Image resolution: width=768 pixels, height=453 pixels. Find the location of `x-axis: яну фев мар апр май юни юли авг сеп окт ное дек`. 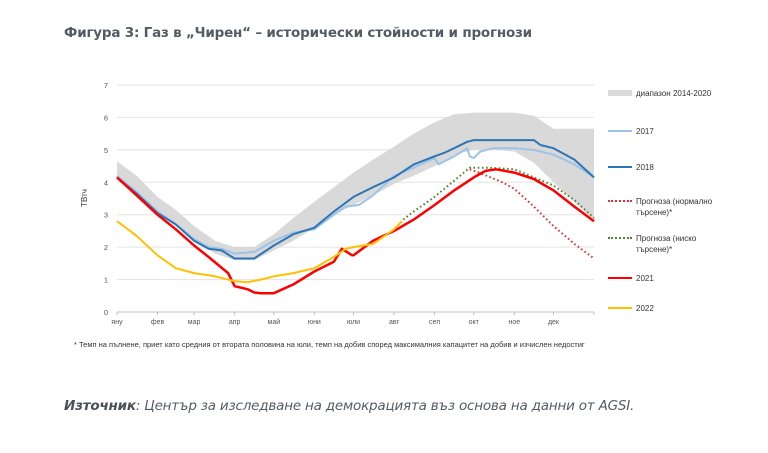

x-axis: яну фев мар апр май юни юли авг сеп окт ное дек is located at coordinates (353, 319).